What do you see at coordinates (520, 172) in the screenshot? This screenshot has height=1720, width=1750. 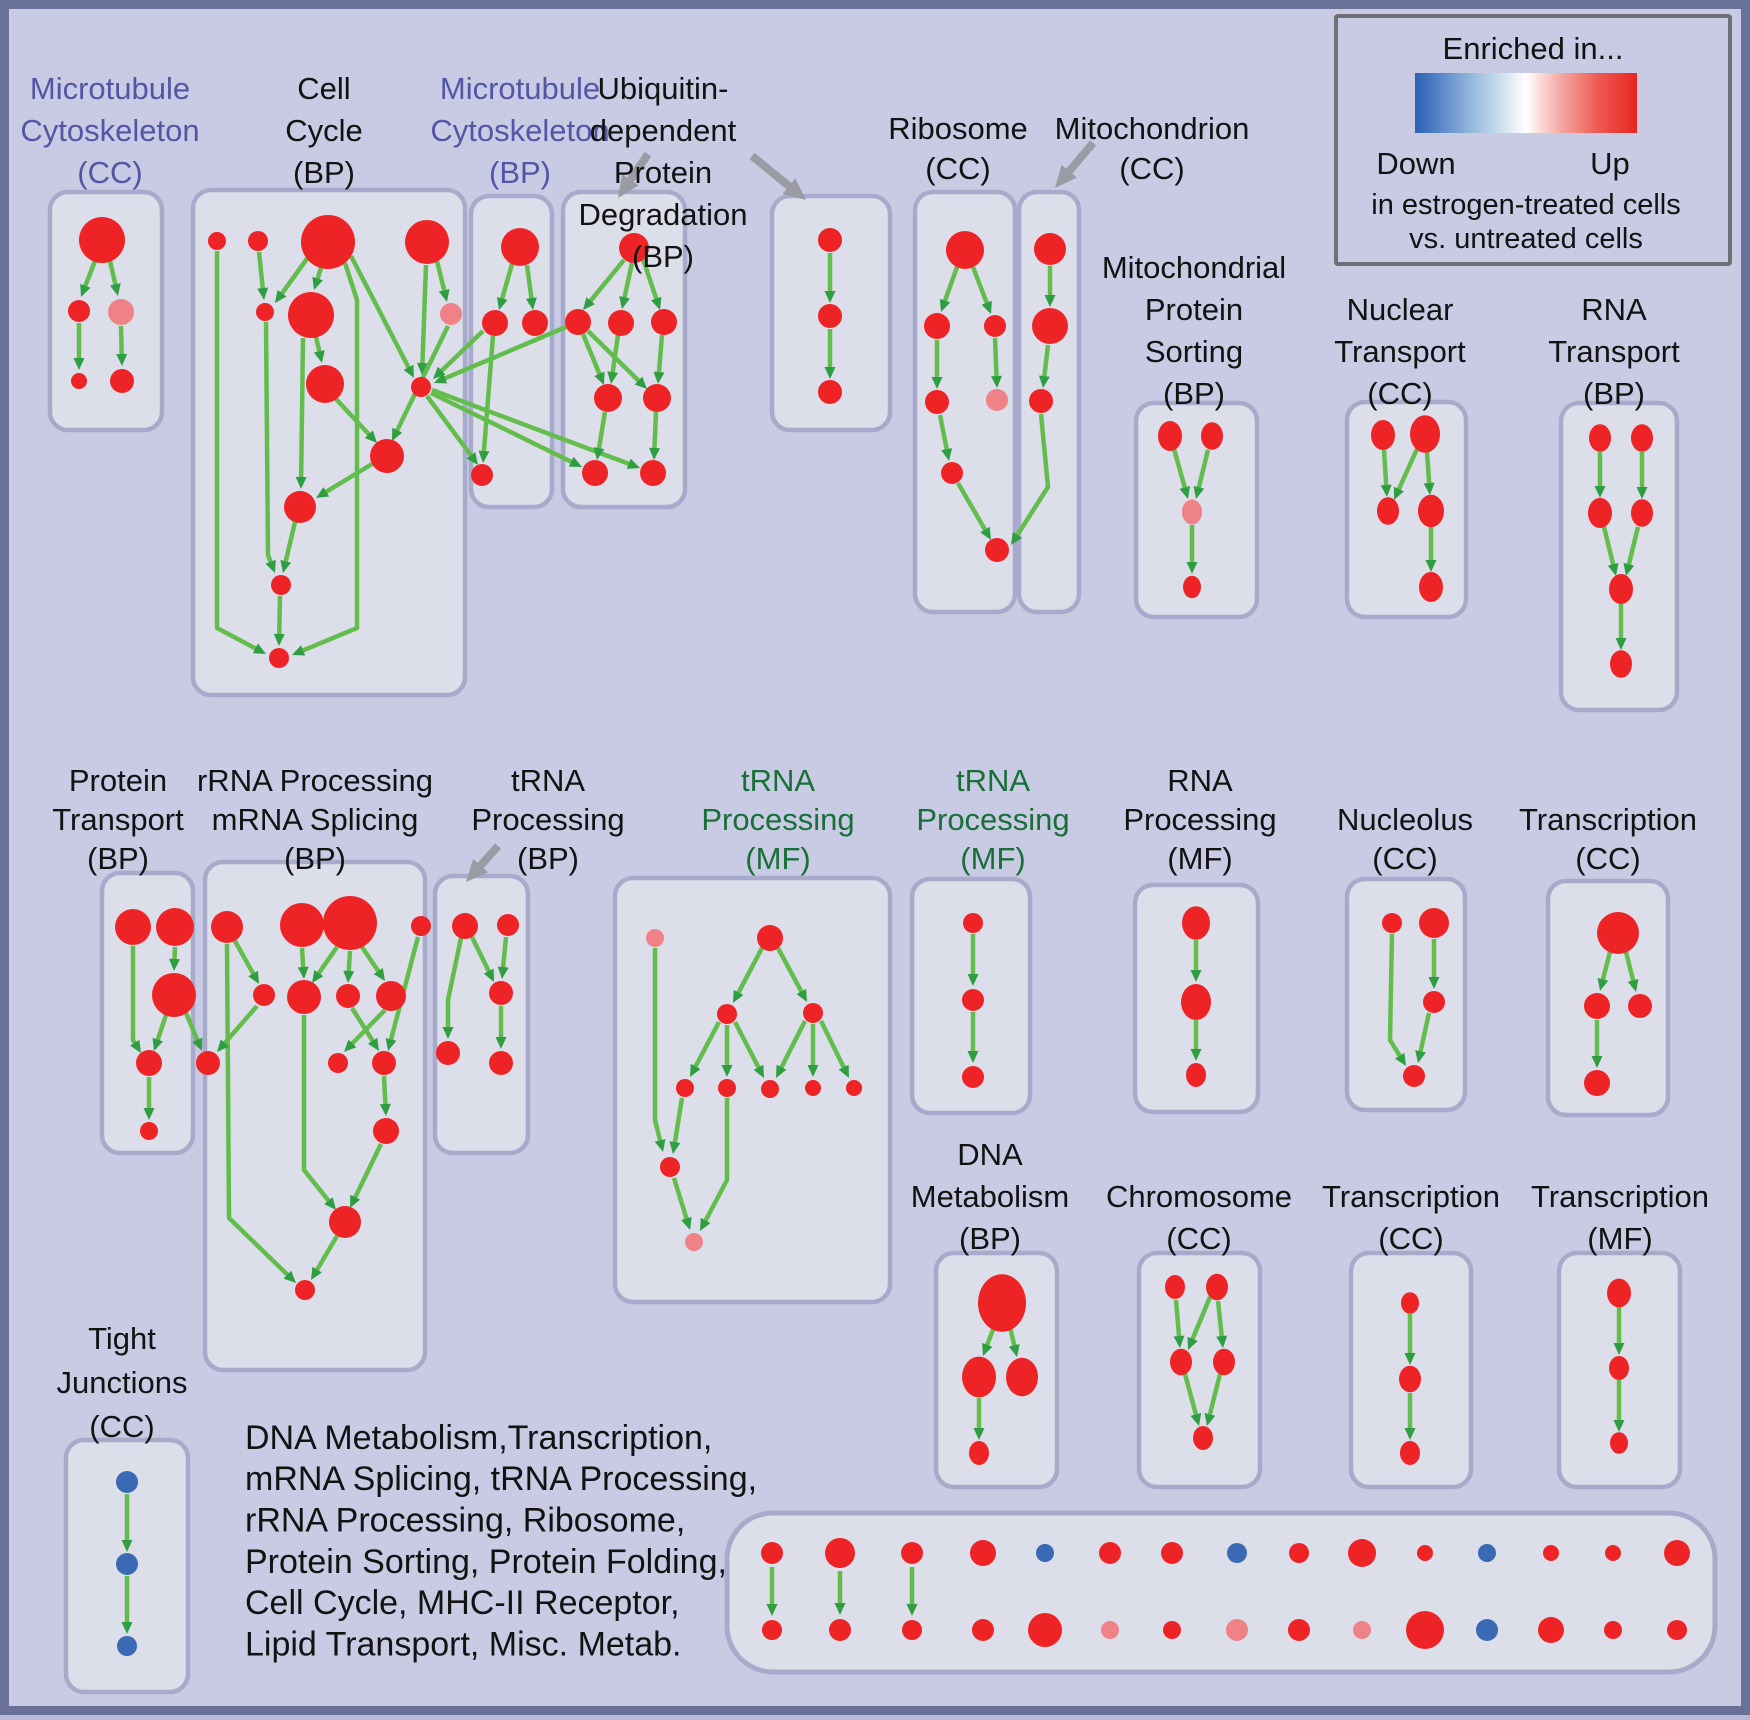 I see `label-line: (BP)` at bounding box center [520, 172].